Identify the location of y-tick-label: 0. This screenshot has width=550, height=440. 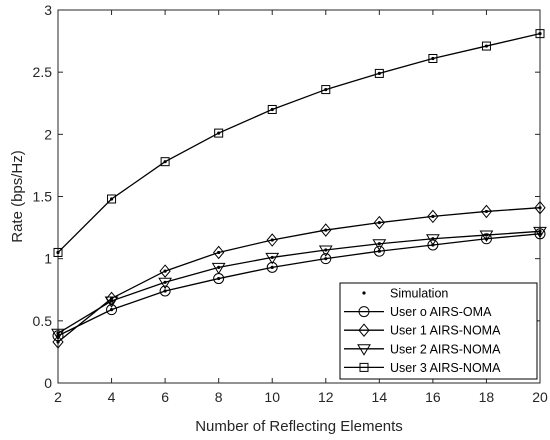
(48, 383).